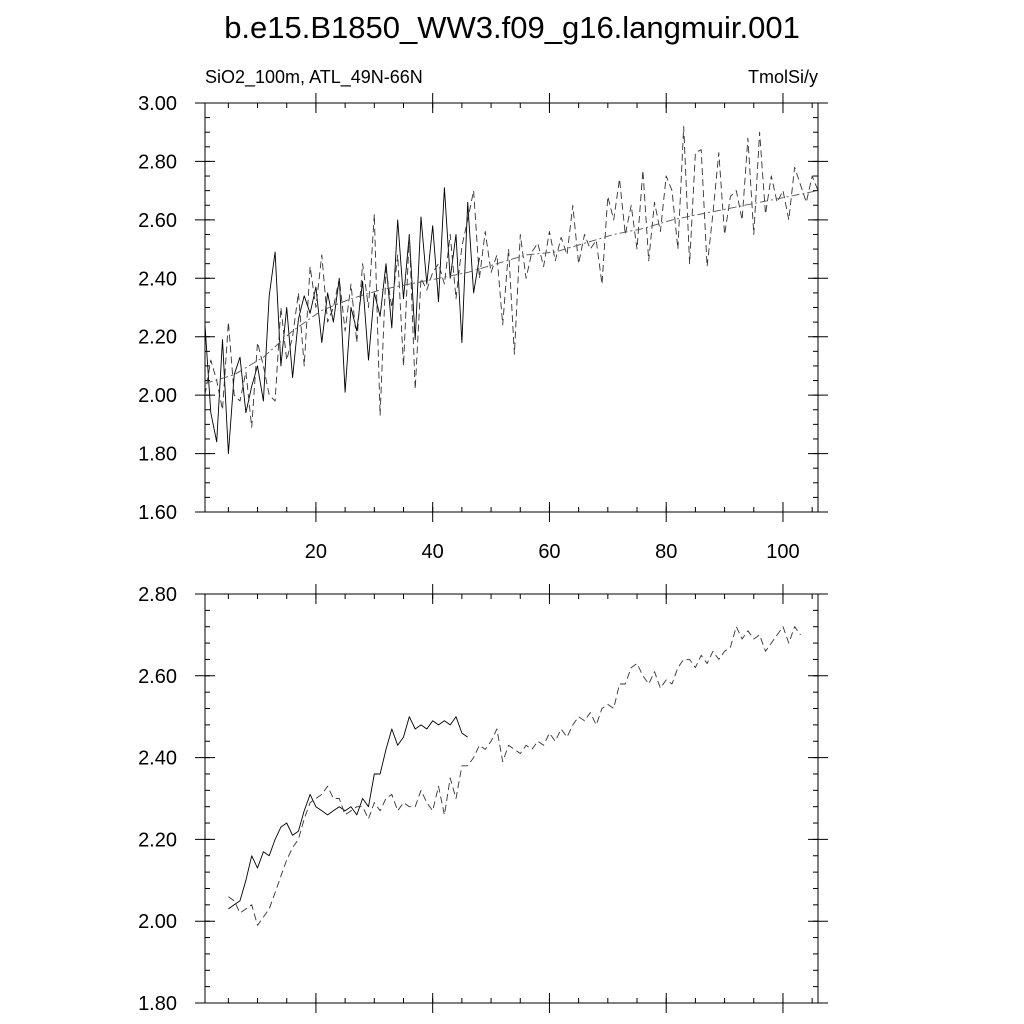 Image resolution: width=1024 pixels, height=1024 pixels. I want to click on y-tick-label: 1.60, so click(157, 513).